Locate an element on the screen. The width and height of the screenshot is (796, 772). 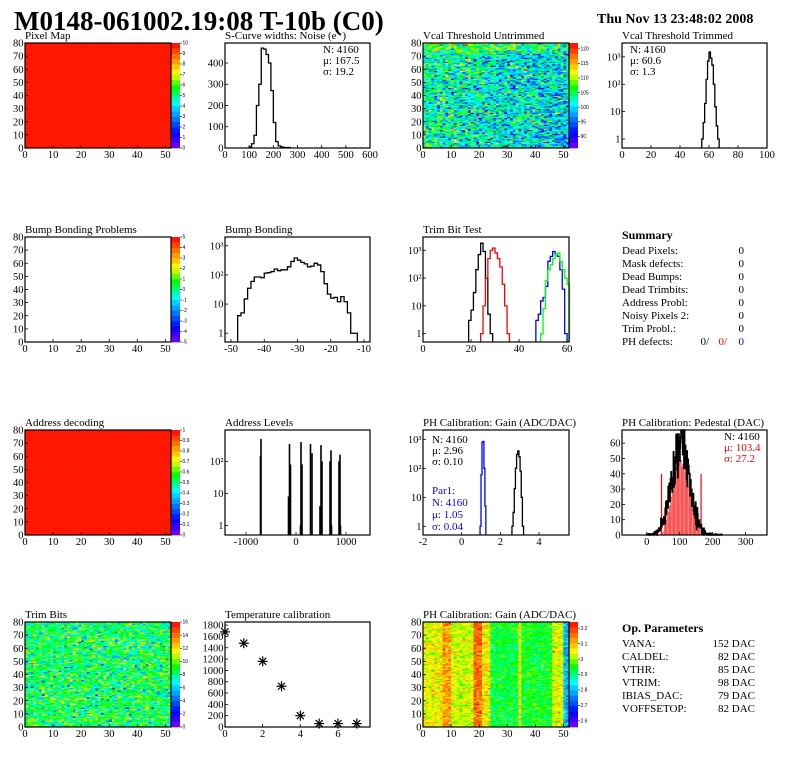
y-tick-label: 200 is located at coordinates (216, 106).